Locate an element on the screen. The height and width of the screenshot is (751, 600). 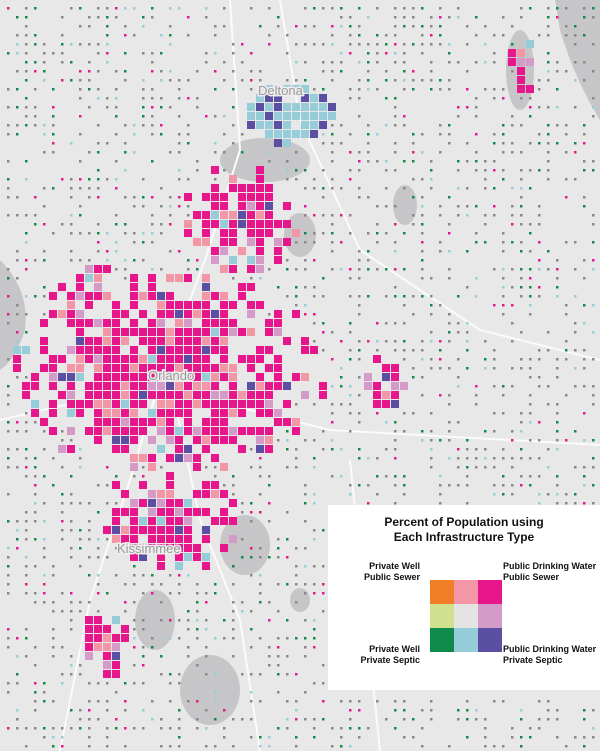
legend-label: Private Well is located at coordinates (394, 566).